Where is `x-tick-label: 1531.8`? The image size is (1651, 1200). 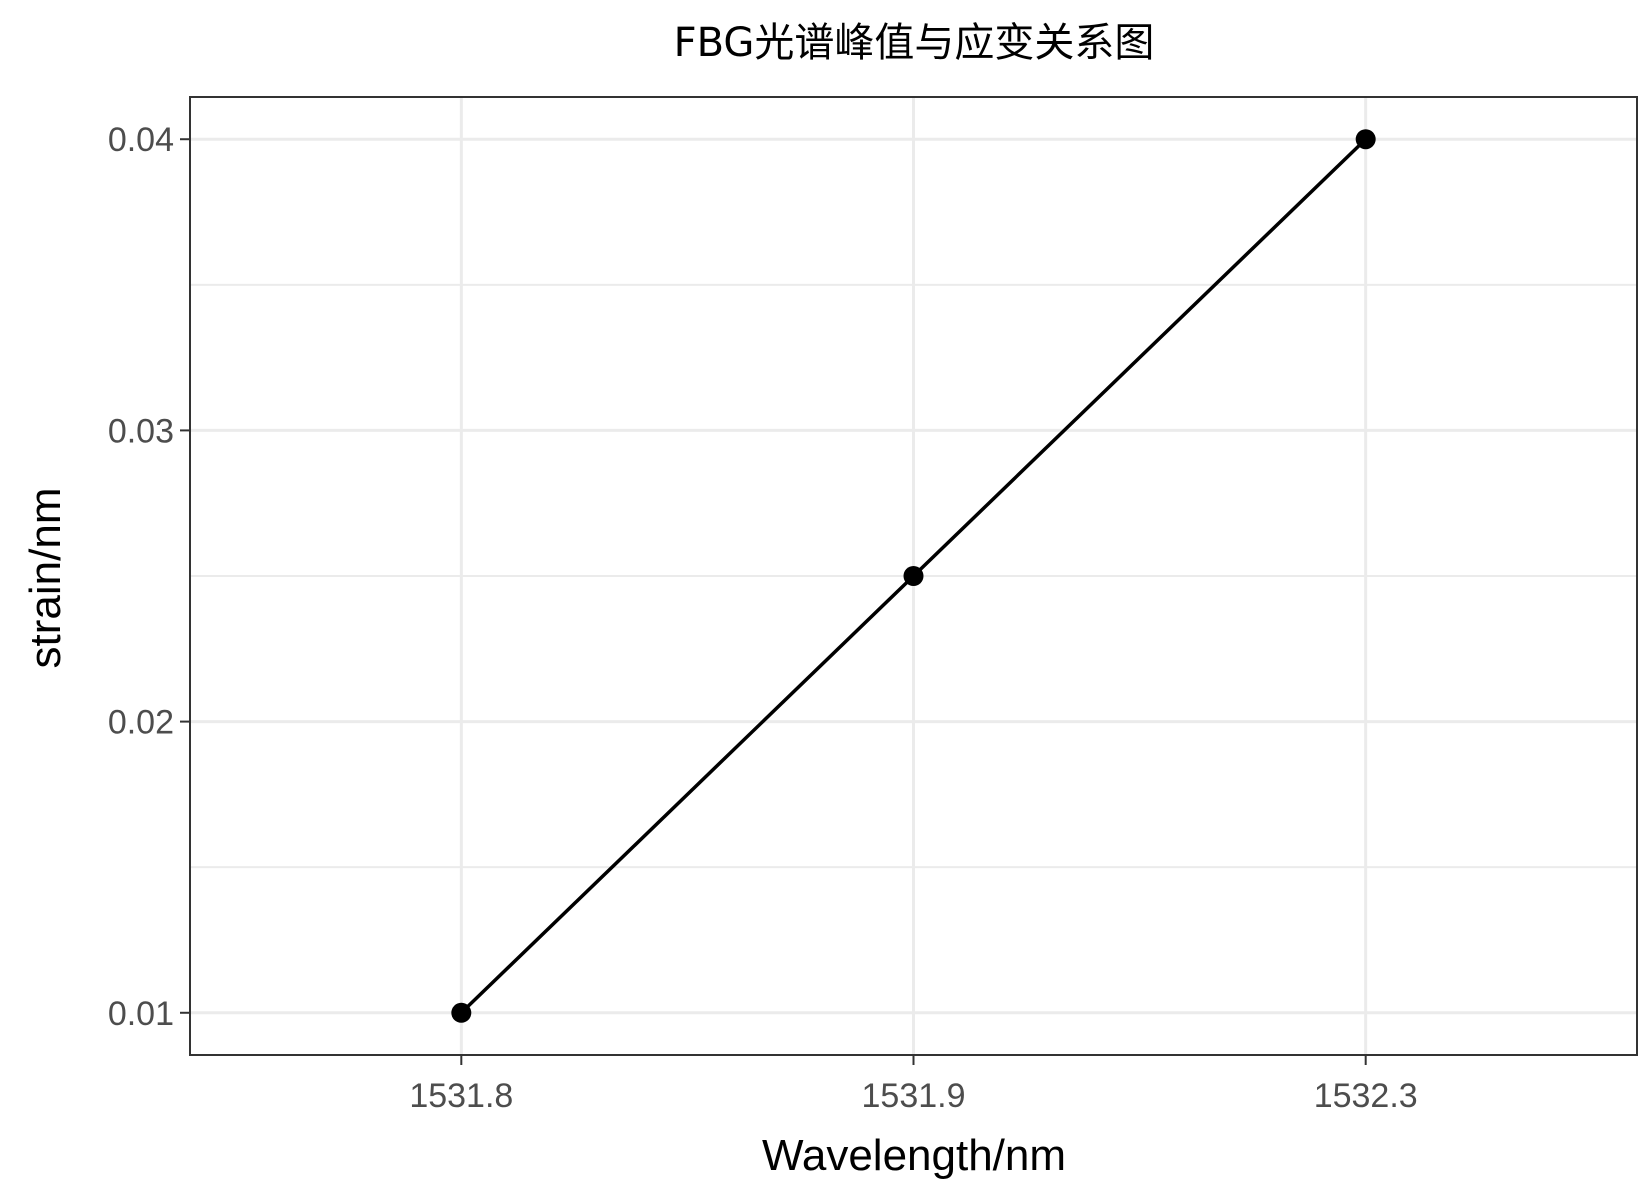
x-tick-label: 1531.8 is located at coordinates (461, 1096).